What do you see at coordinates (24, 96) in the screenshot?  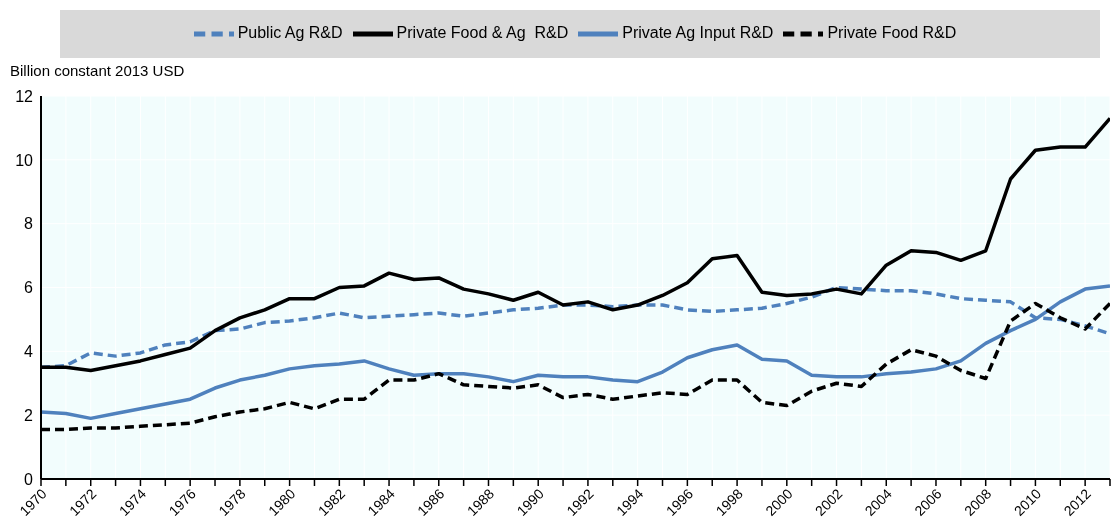 I see `y-tick-label: 12` at bounding box center [24, 96].